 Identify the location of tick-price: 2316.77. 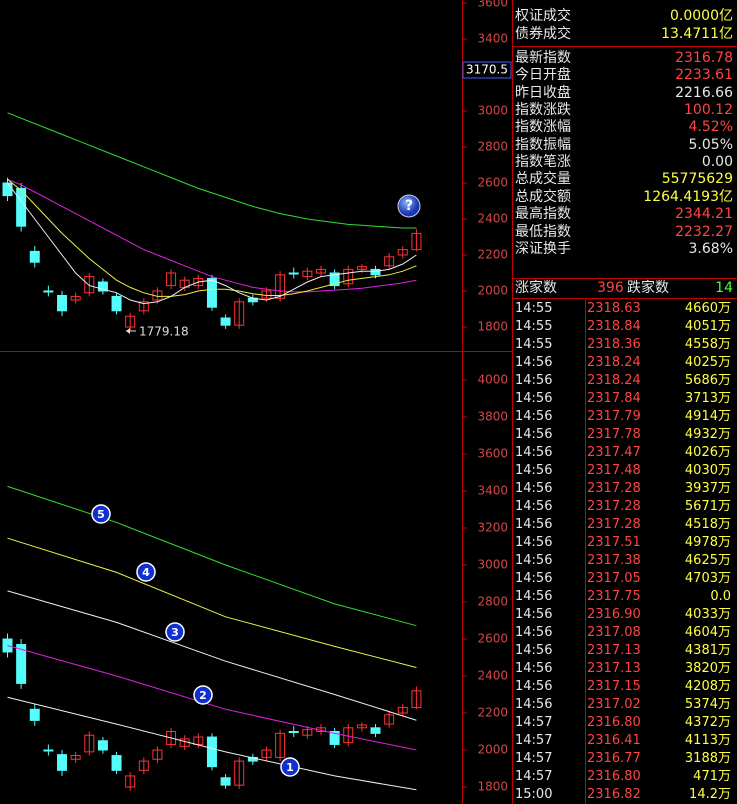
(614, 758).